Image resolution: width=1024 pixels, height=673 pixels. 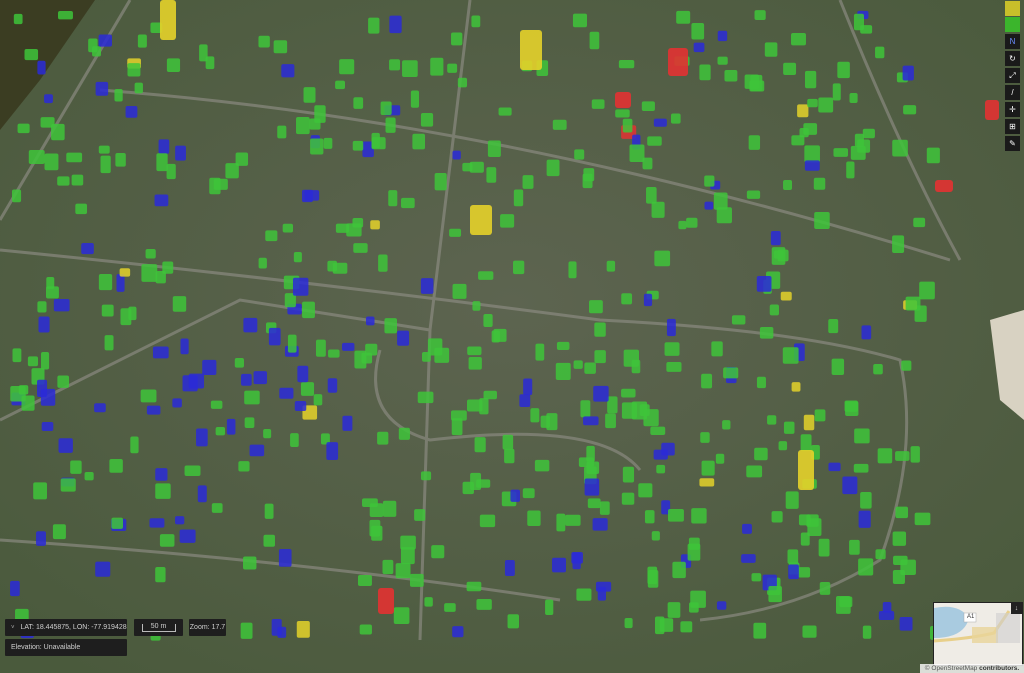 What do you see at coordinates (954, 668) in the screenshot?
I see `osm-link: OpenStreetMap` at bounding box center [954, 668].